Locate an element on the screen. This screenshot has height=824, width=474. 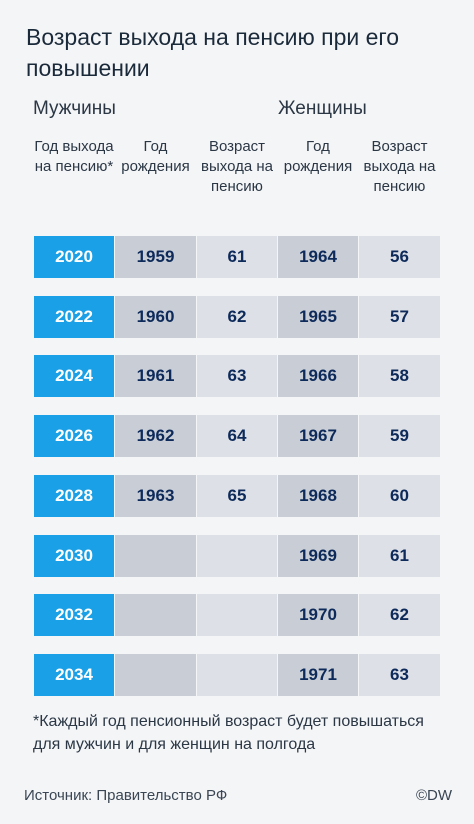
year-cell: 2032 is located at coordinates (74, 615).